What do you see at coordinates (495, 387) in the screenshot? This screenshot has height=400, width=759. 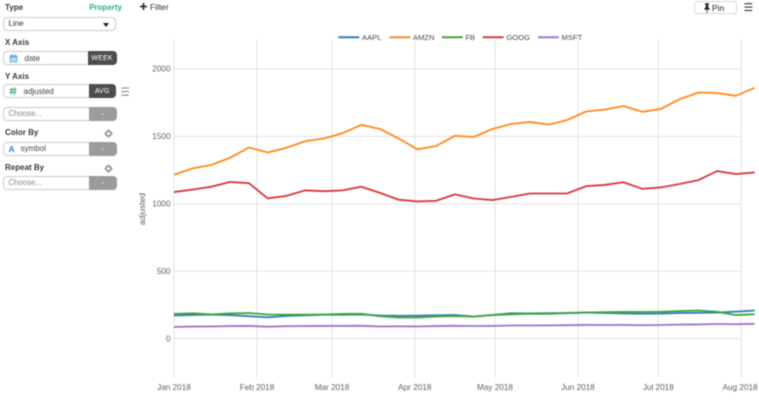 I see `svg-text: May 2018` at bounding box center [495, 387].